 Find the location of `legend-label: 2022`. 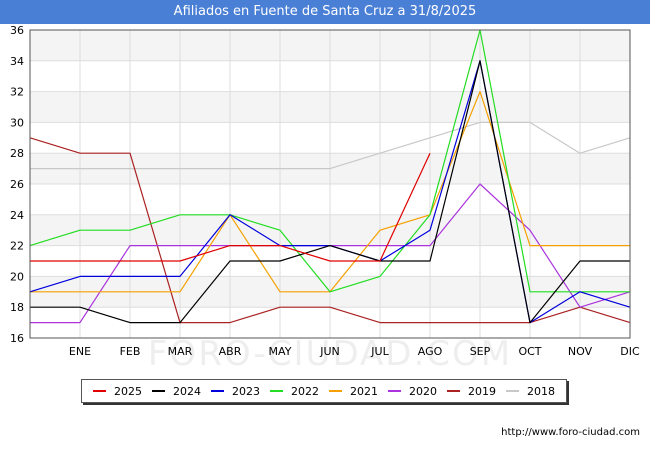

legend-label: 2022 is located at coordinates (305, 391).